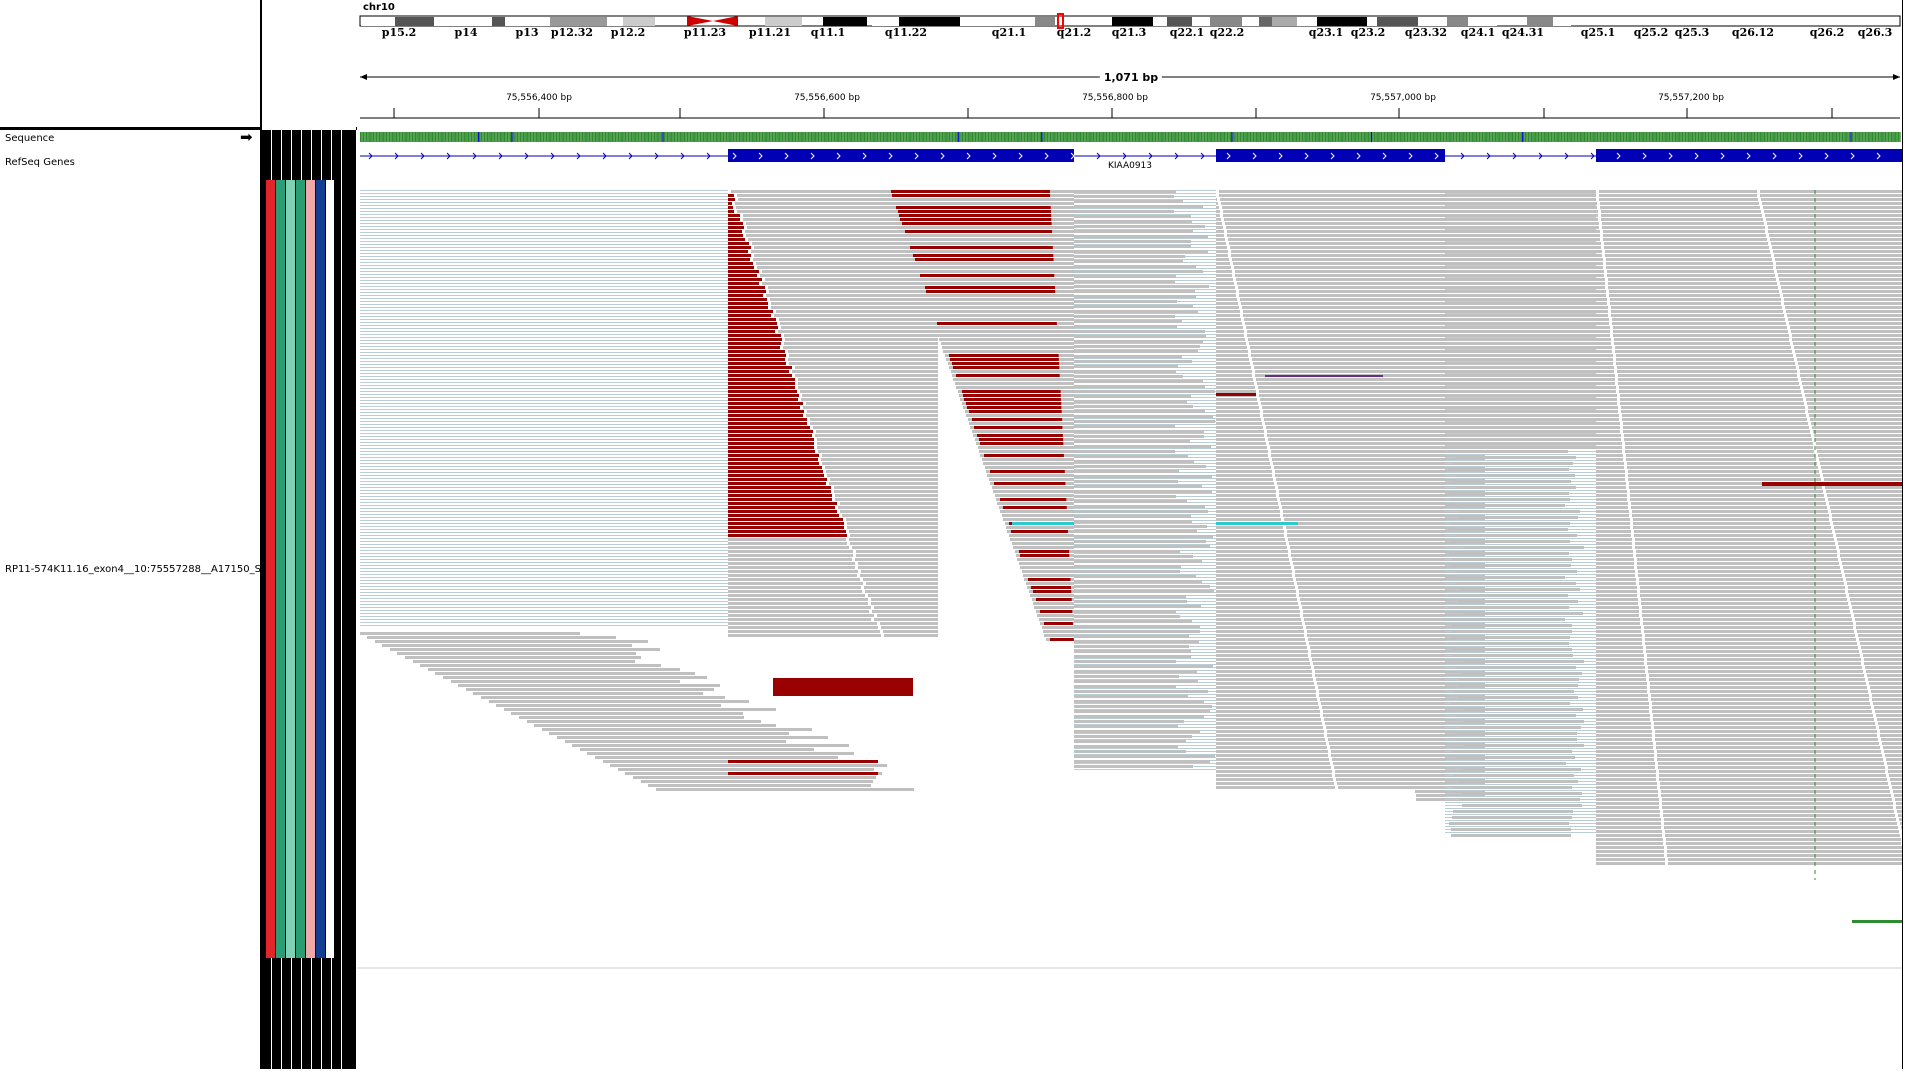 The width and height of the screenshot is (1920, 1073). Describe the element at coordinates (1130, 137) in the screenshot. I see `sequence-track` at that location.